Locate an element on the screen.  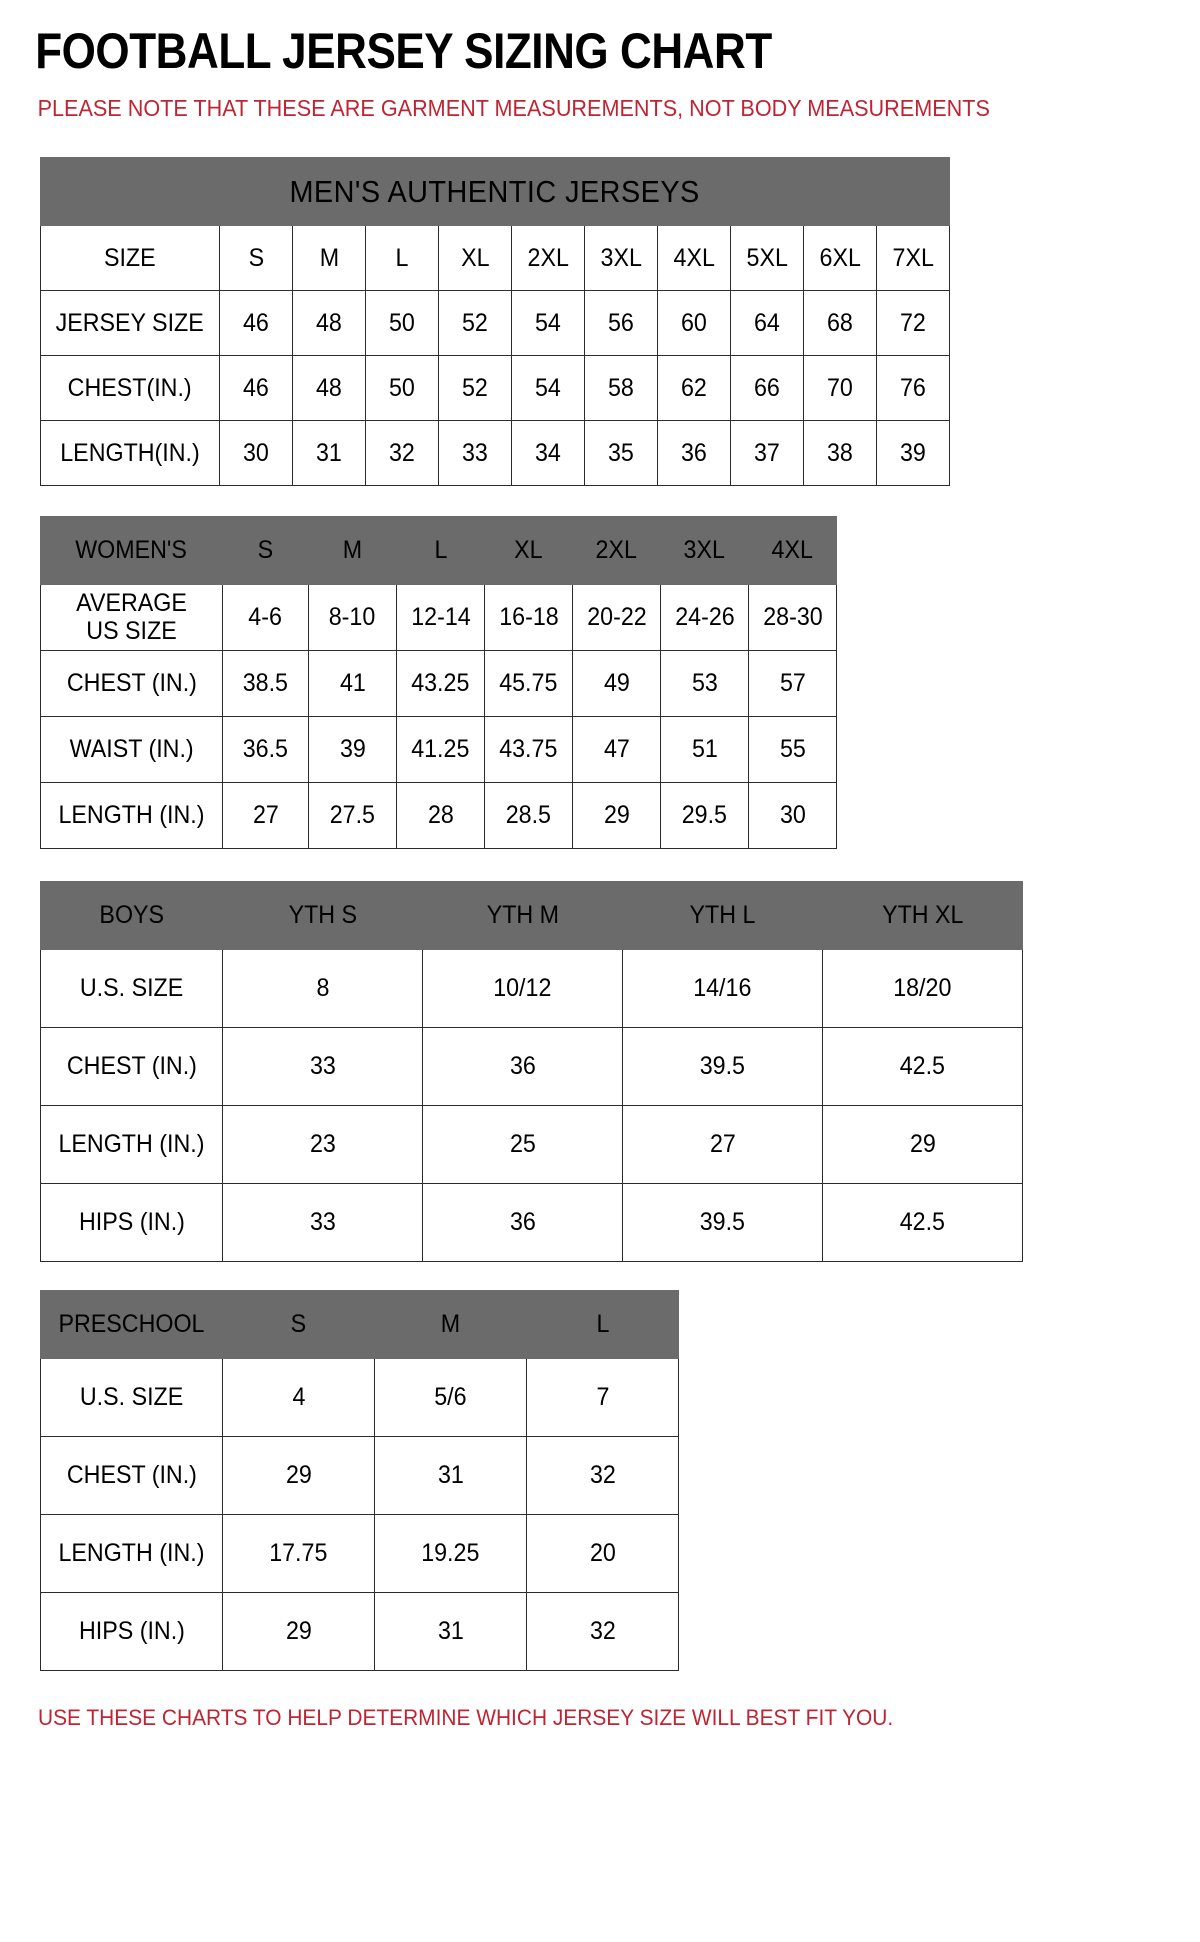
womens-cell-chest-in-m: 41 is located at coordinates (352, 684).